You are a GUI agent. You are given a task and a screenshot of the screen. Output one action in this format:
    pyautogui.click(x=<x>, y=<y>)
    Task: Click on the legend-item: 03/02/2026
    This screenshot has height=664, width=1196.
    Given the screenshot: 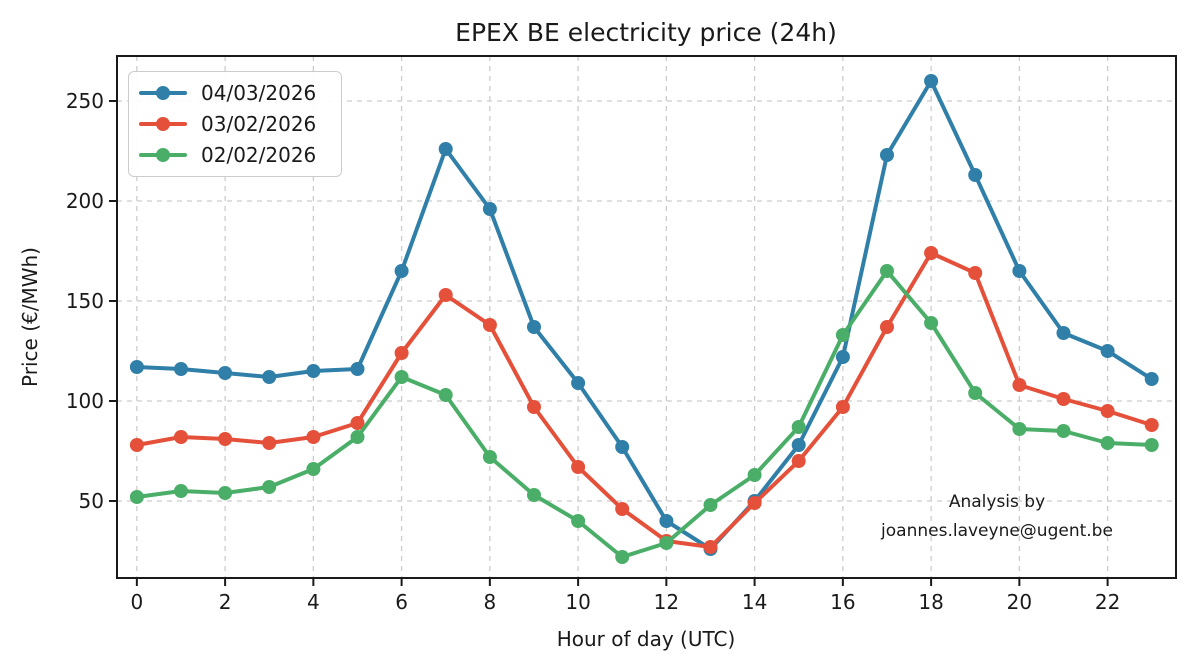 What is the action you would take?
    pyautogui.click(x=235, y=124)
    